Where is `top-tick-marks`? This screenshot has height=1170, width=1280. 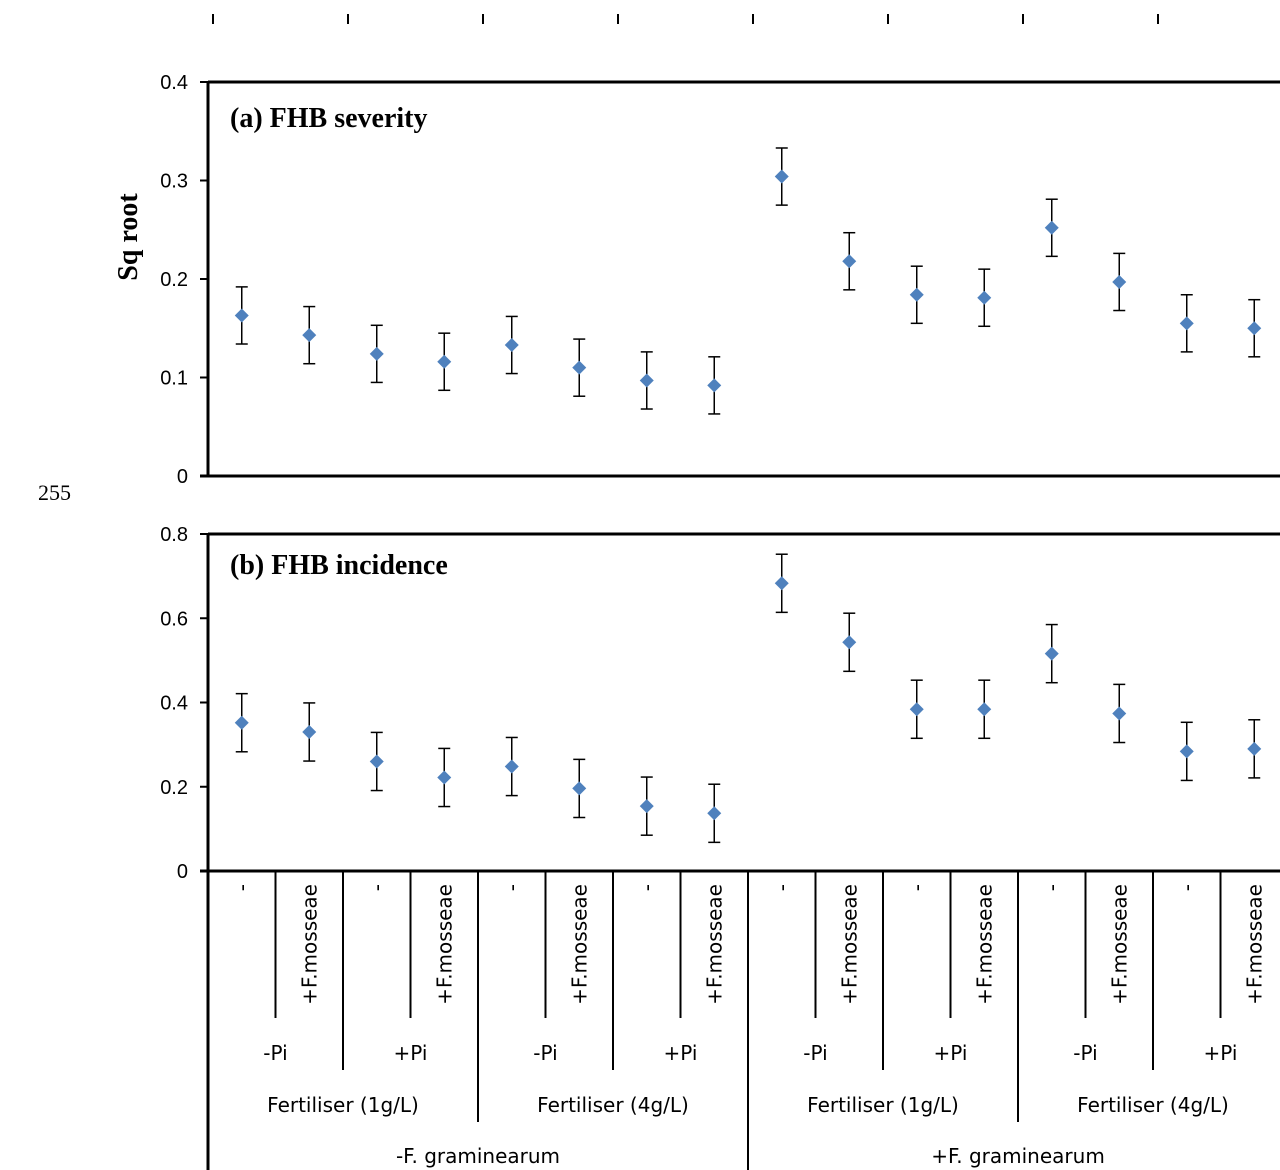 top-tick-marks is located at coordinates (685, 19).